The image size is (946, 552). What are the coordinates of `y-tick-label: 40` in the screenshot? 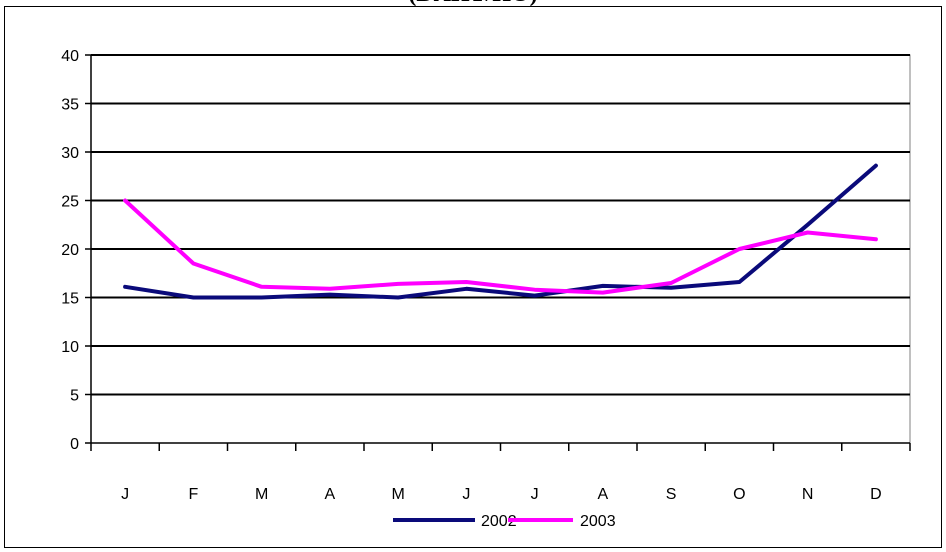 It's located at (70, 56).